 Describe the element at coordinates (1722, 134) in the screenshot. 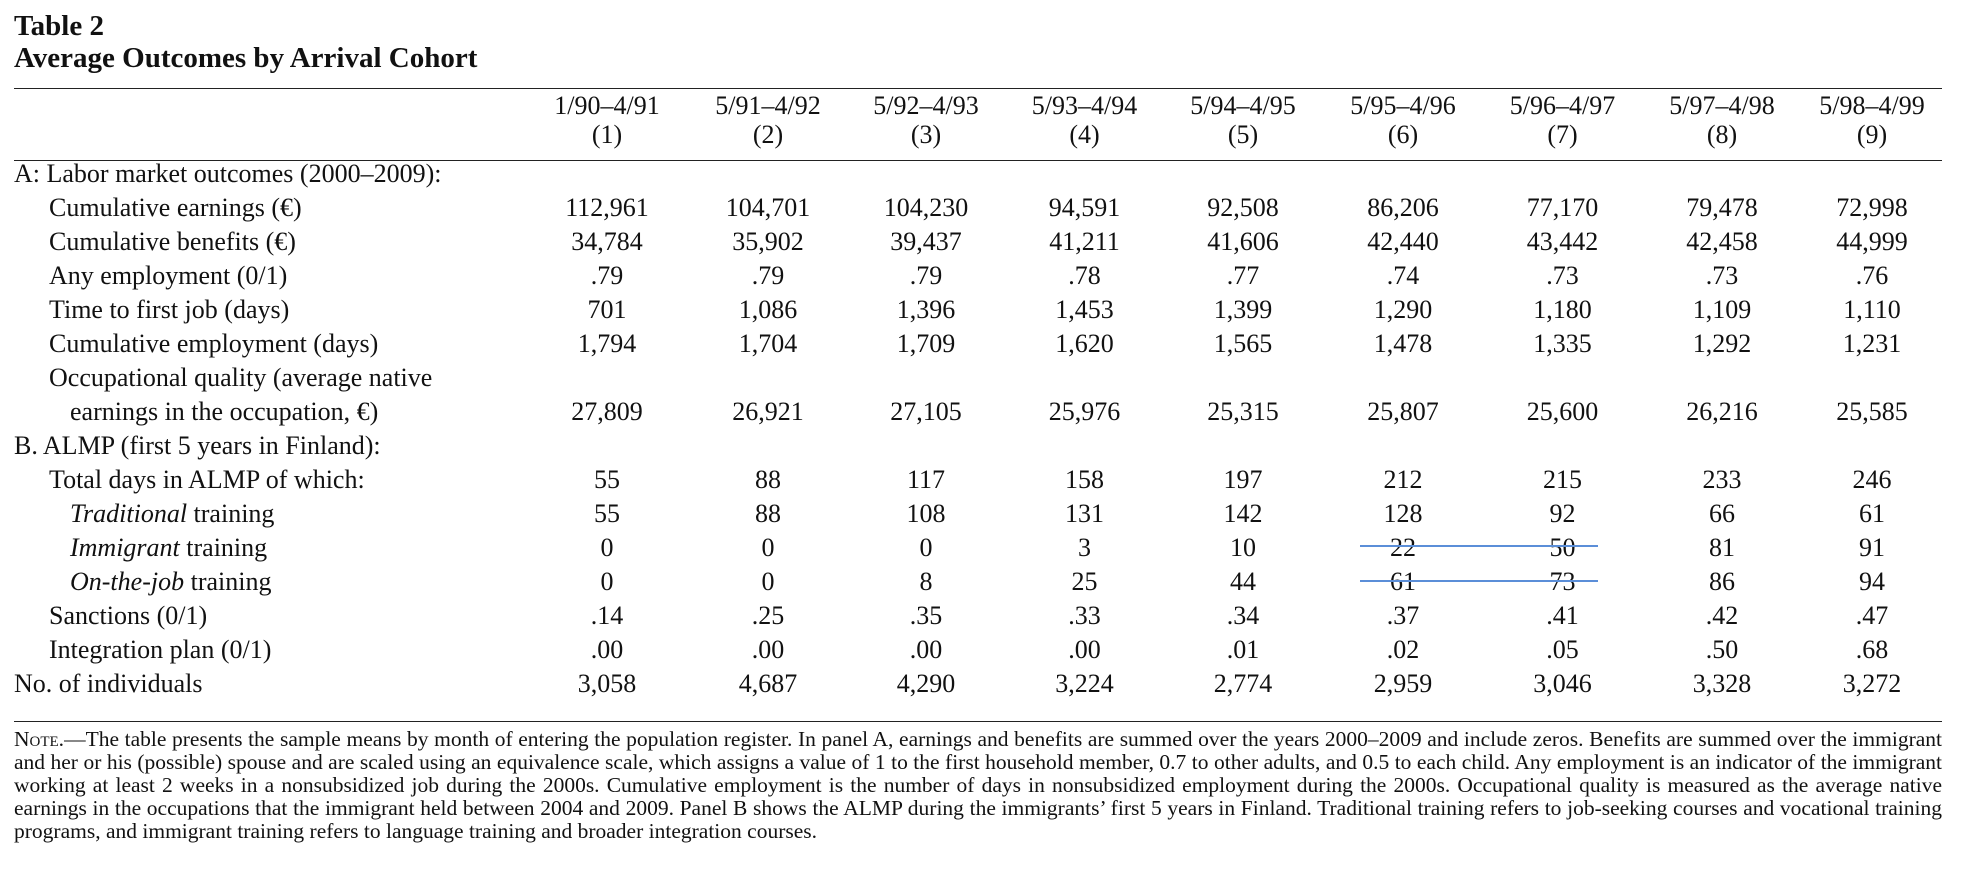

I see `col-number: (8)` at that location.